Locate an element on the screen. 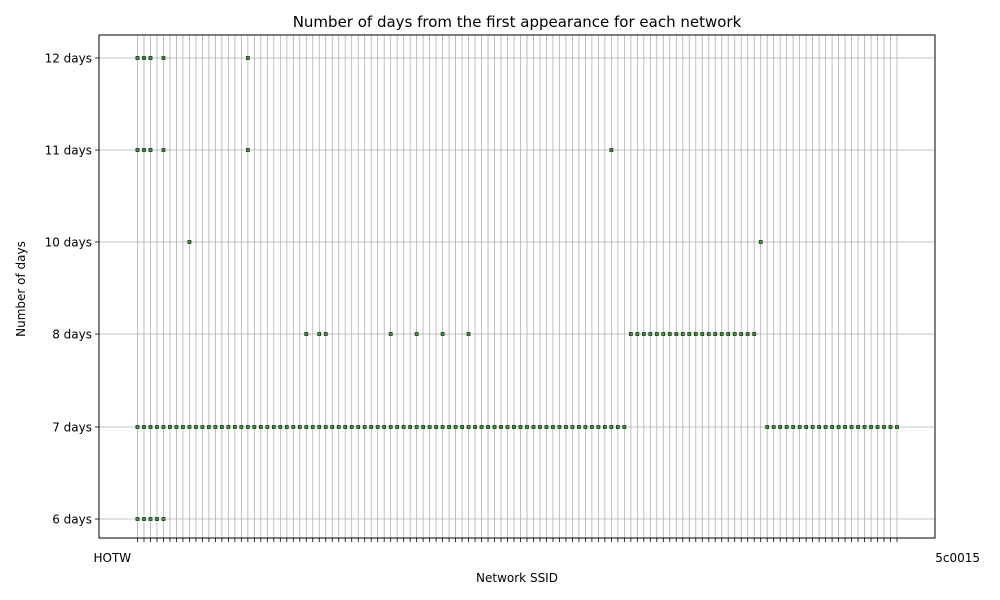 Image resolution: width=1000 pixels, height=600 pixels. y-axis-ticks: 6 days 7 days 8 days 10 days 11 days 12 days is located at coordinates (72, 289).